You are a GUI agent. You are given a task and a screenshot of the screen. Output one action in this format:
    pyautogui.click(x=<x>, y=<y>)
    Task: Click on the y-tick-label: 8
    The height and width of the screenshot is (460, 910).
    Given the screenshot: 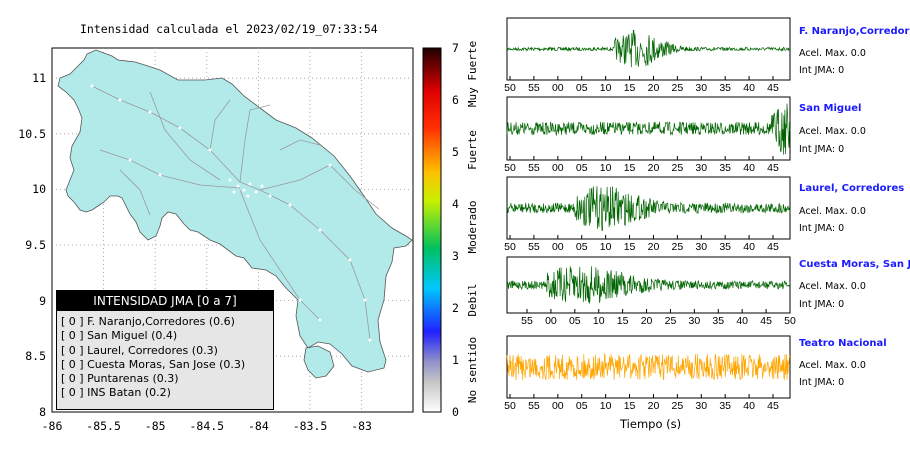 What is the action you would take?
    pyautogui.click(x=42, y=412)
    